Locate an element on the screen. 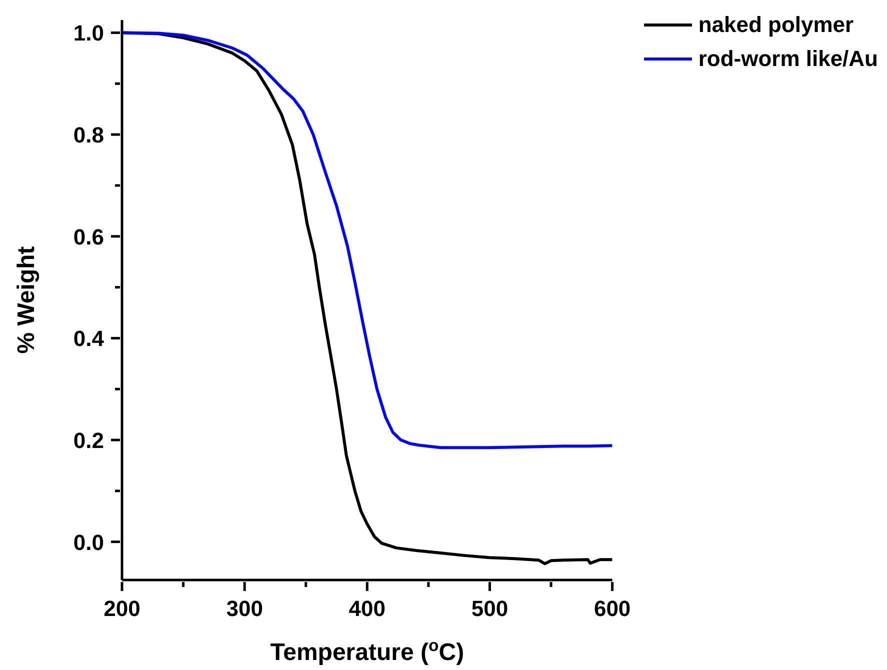 This screenshot has width=887, height=670. y-tick-label: 0.6 is located at coordinates (88, 237).